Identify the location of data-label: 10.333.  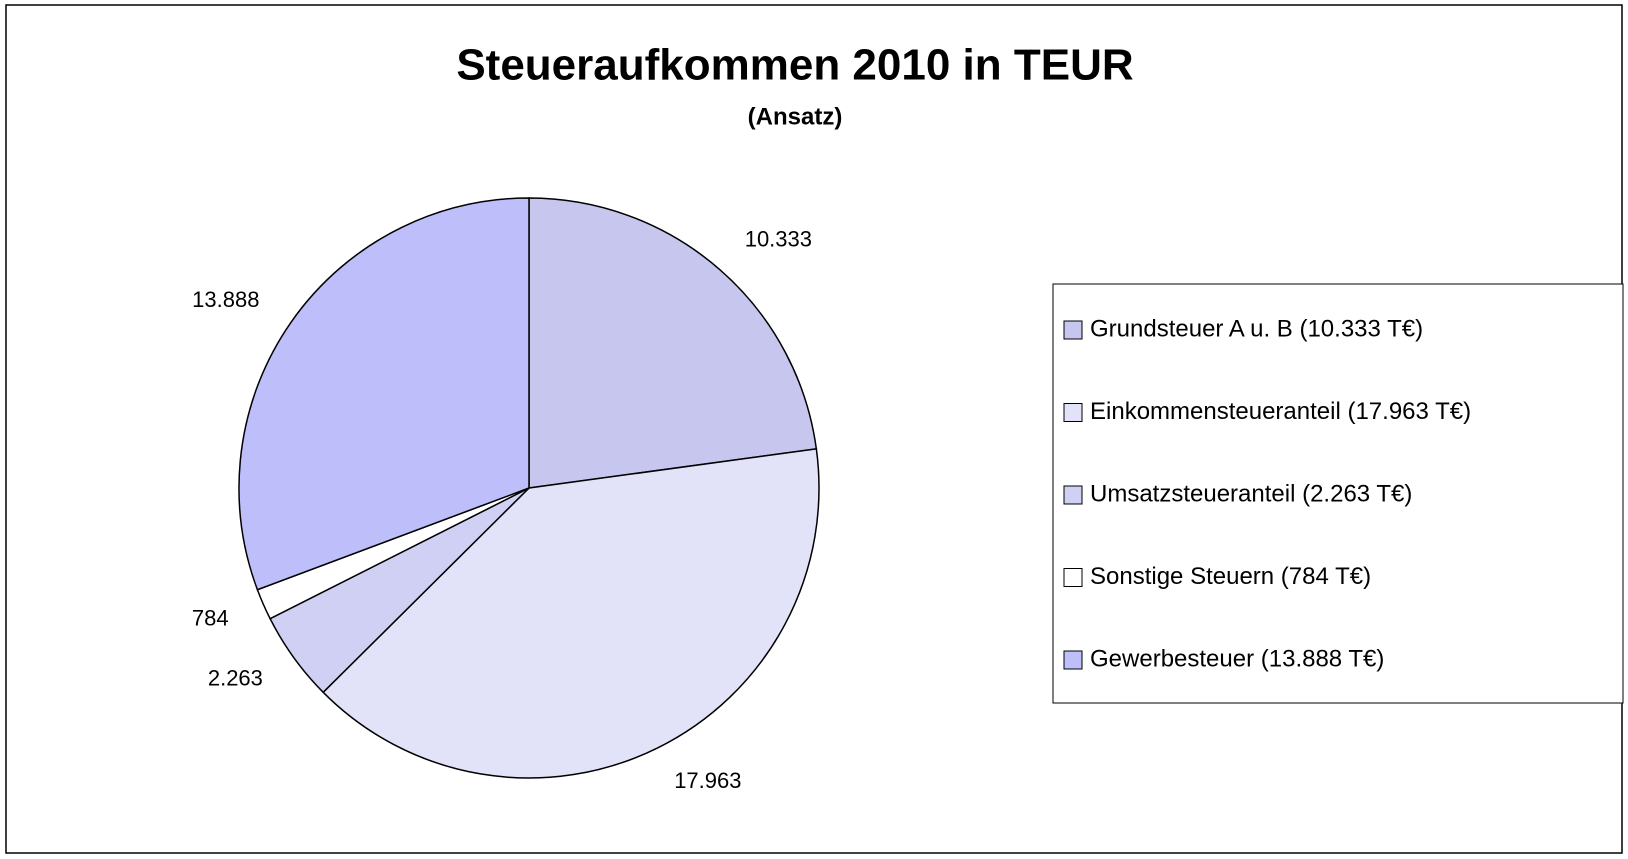
(778, 239).